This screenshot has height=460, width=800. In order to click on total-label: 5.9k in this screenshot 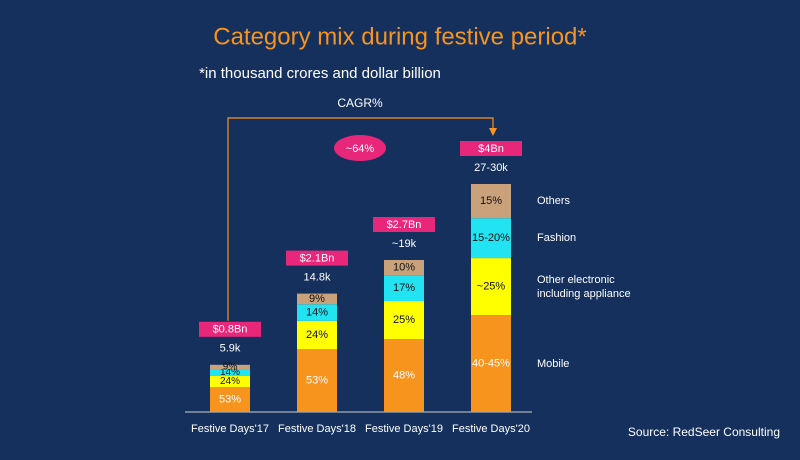, I will do `click(230, 349)`.